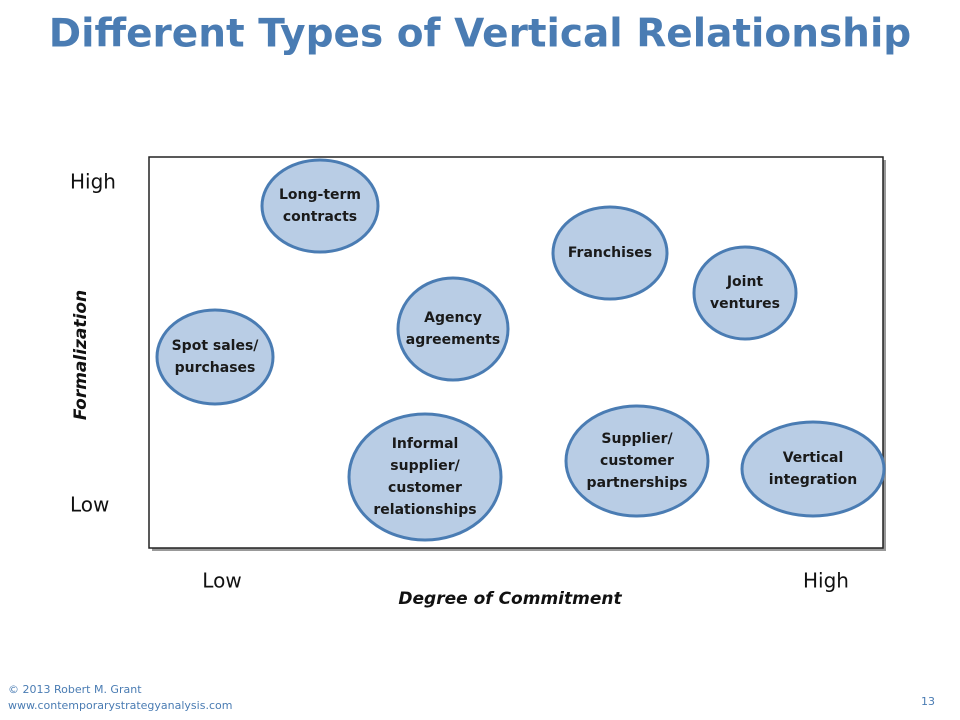 The width and height of the screenshot is (960, 720). Describe the element at coordinates (424, 510) in the screenshot. I see `node-label: relationships` at that location.